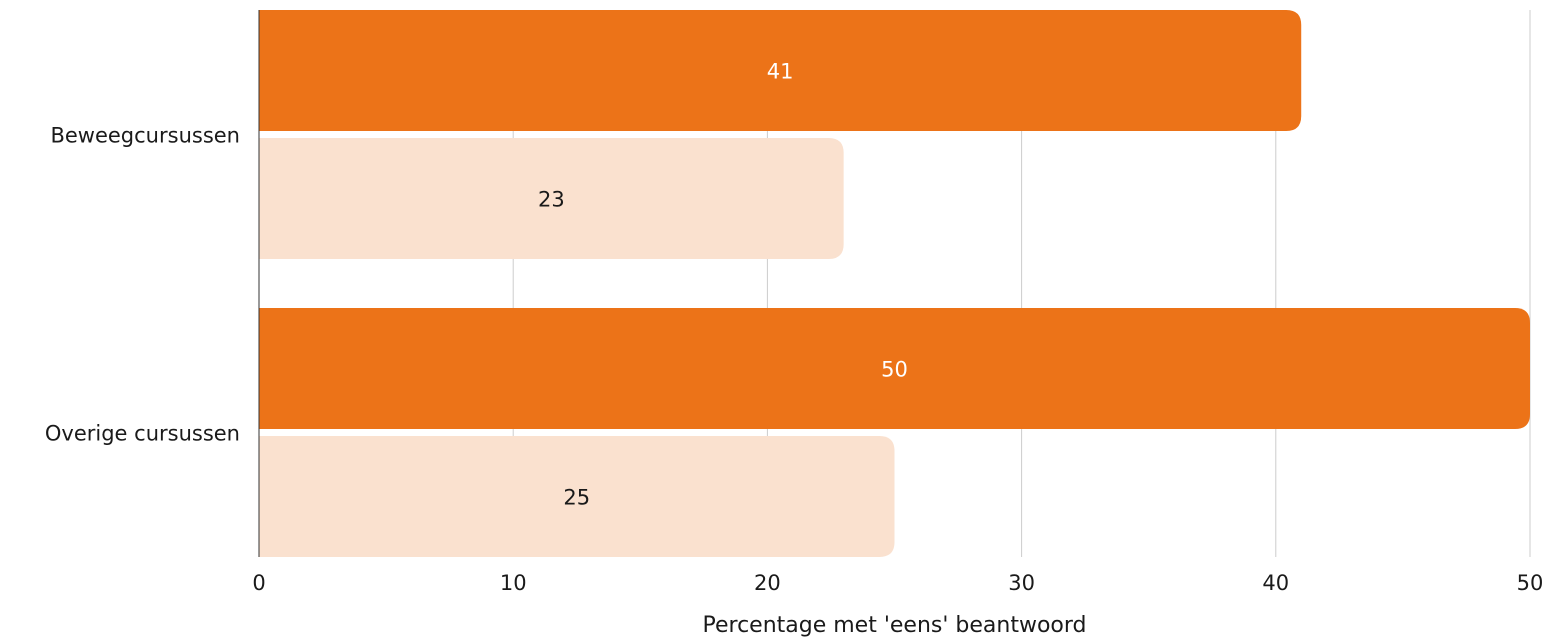 The height and width of the screenshot is (638, 1551). Describe the element at coordinates (142, 434) in the screenshot. I see `y-category-label: Overige cursussen` at that location.